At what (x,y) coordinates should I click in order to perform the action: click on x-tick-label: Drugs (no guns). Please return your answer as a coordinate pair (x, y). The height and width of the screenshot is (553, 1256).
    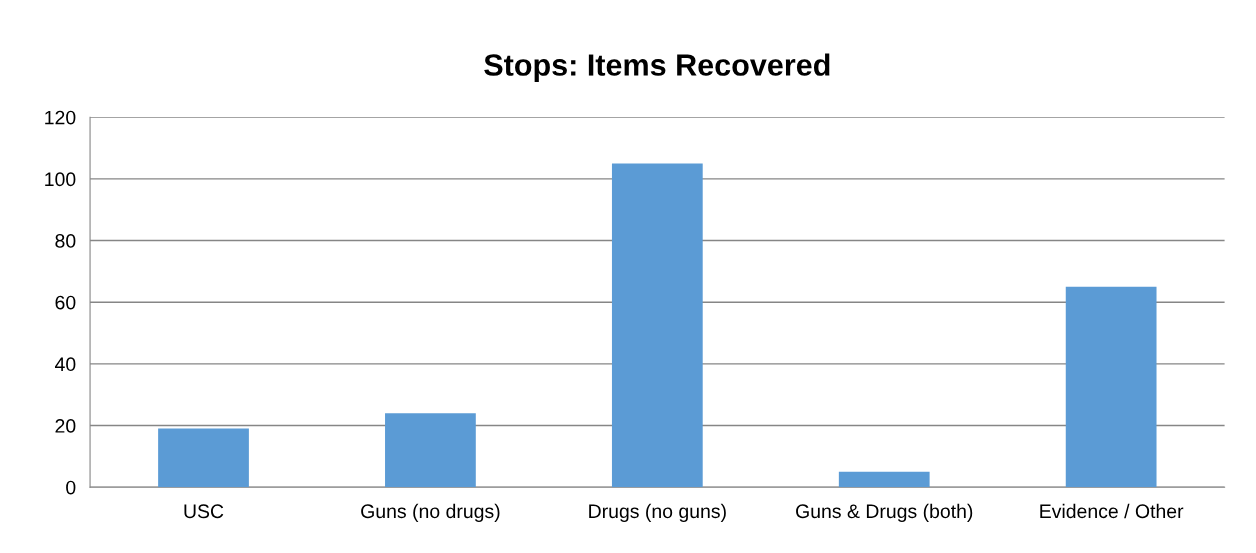
    Looking at the image, I should click on (657, 512).